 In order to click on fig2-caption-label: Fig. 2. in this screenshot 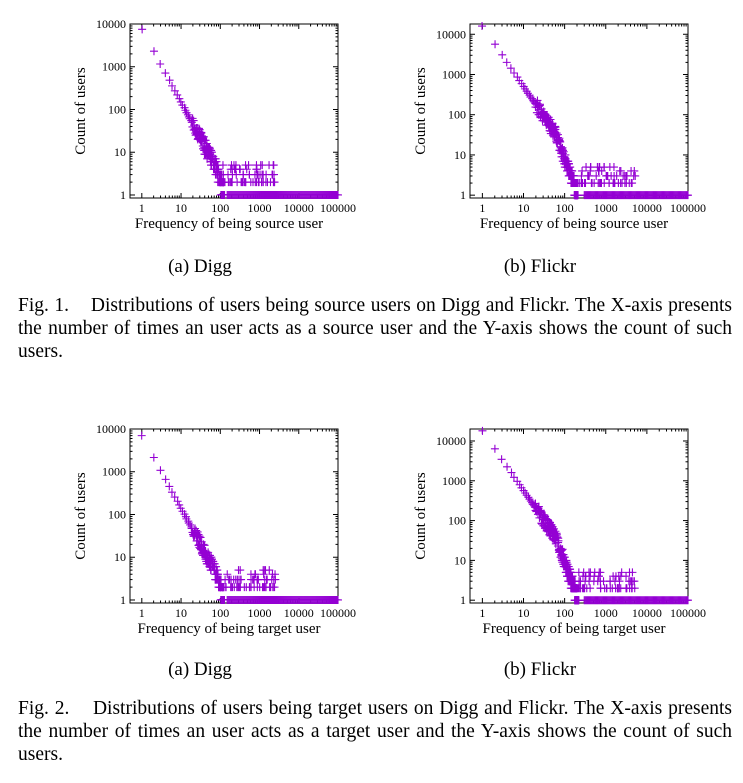, I will do `click(44, 708)`.